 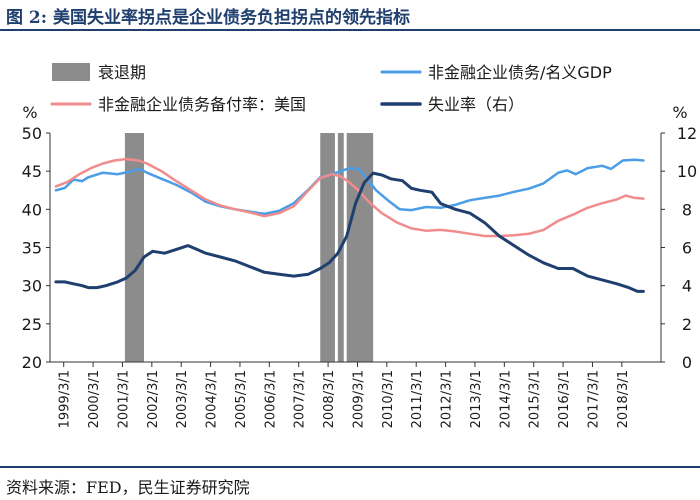 What do you see at coordinates (32, 133) in the screenshot?
I see `y-tick-label-left: 50` at bounding box center [32, 133].